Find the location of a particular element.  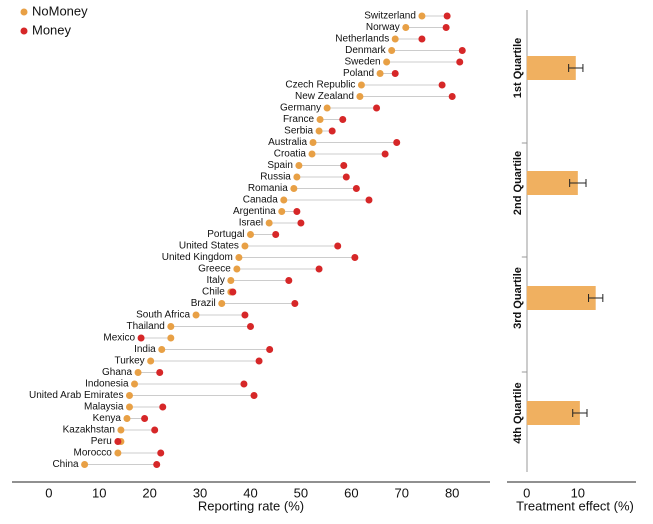

category-label: Italy is located at coordinates (215, 280).